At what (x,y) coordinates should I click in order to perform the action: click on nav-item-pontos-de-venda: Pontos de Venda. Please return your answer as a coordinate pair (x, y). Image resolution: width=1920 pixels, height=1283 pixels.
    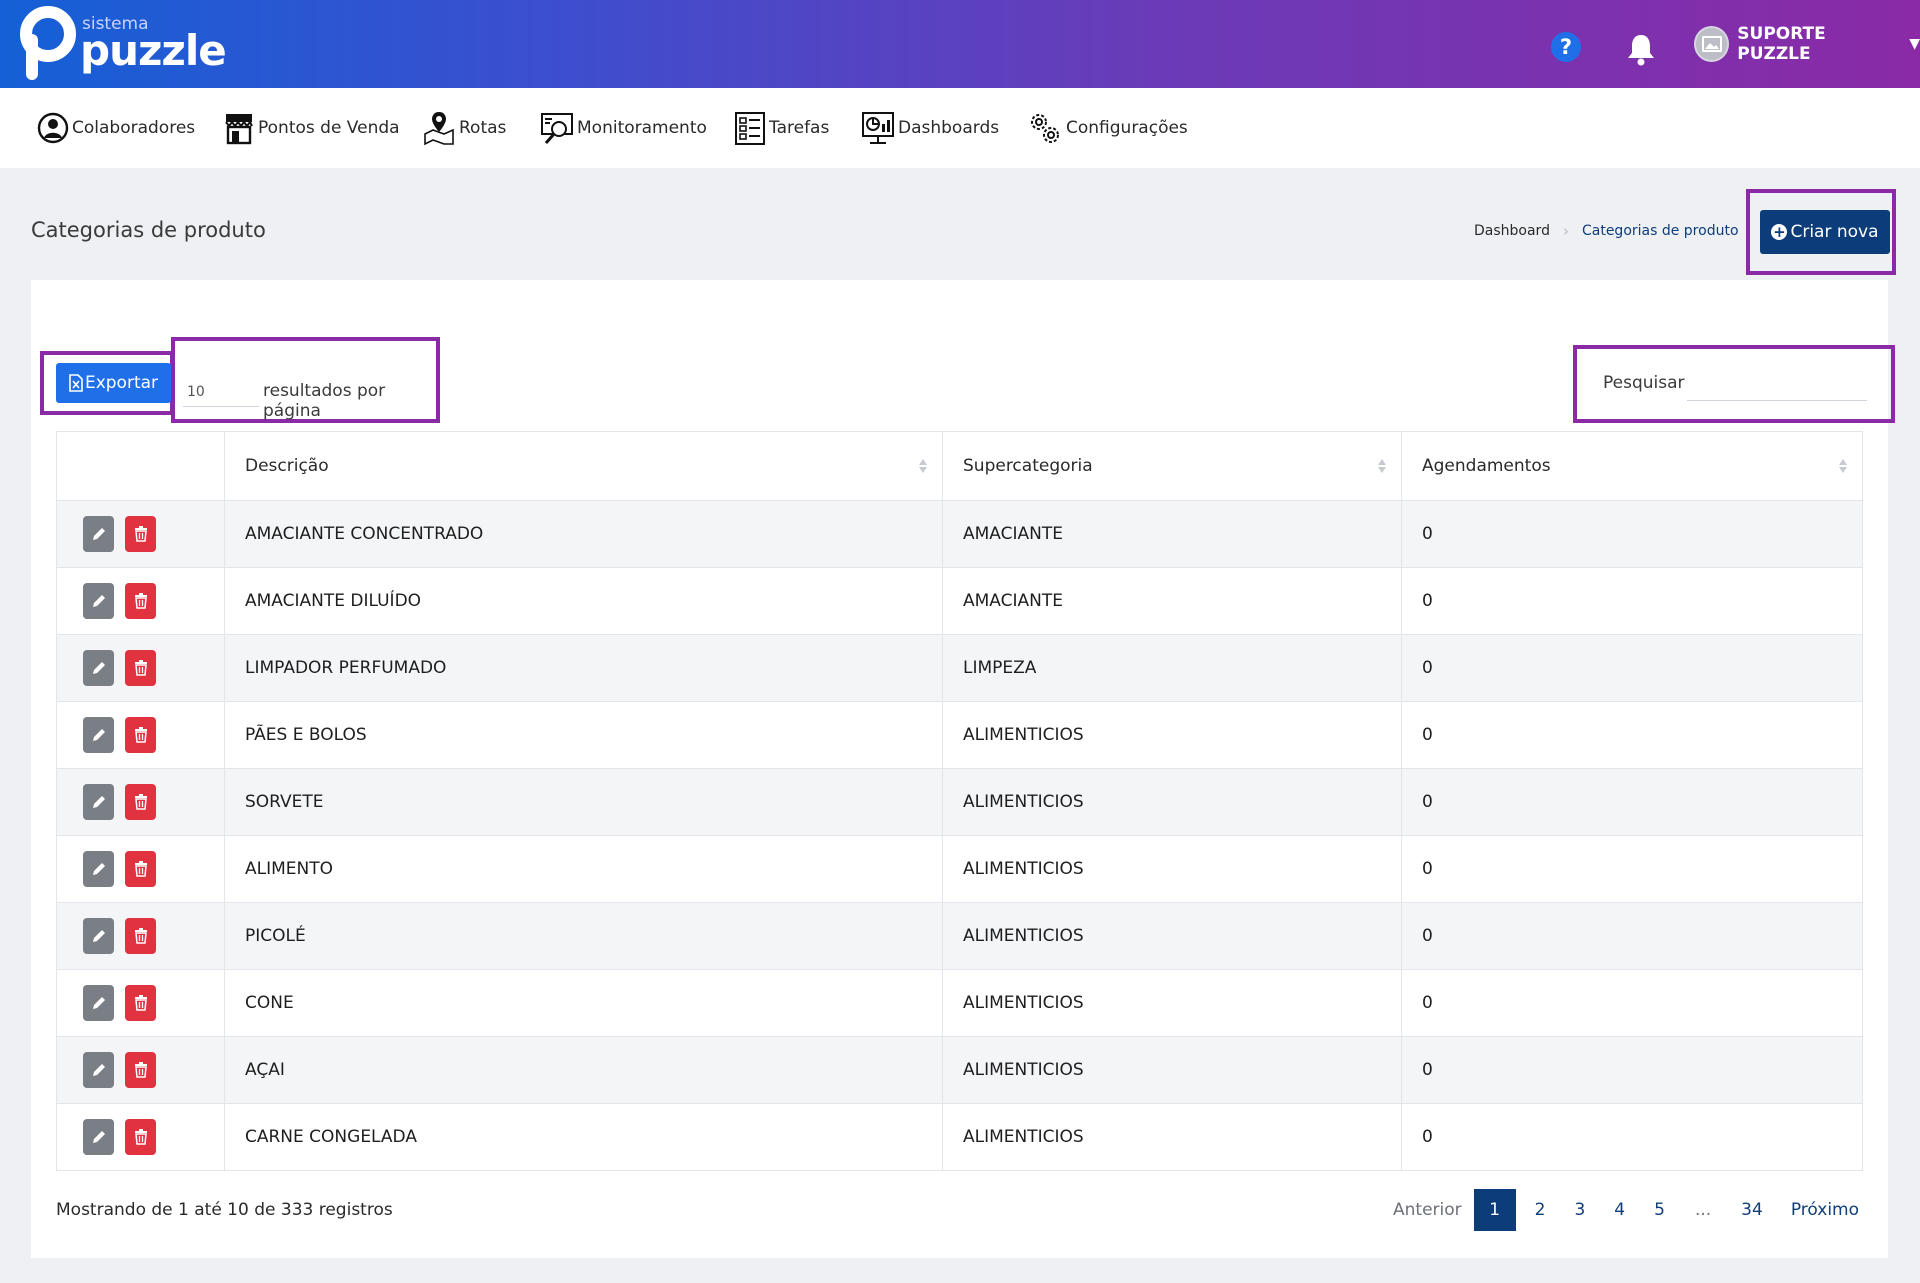
    Looking at the image, I should click on (311, 128).